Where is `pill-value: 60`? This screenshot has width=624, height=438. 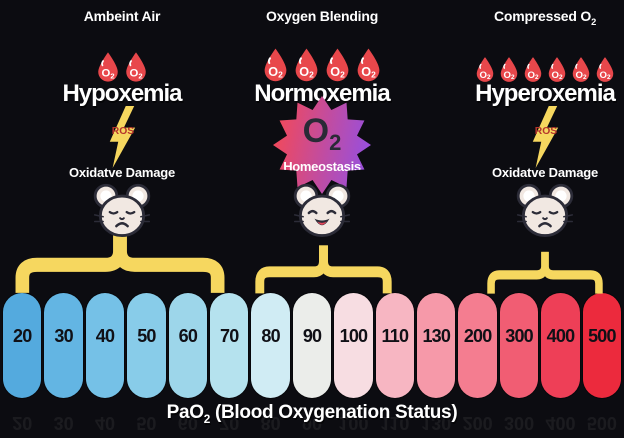 pill-value: 60 is located at coordinates (188, 336).